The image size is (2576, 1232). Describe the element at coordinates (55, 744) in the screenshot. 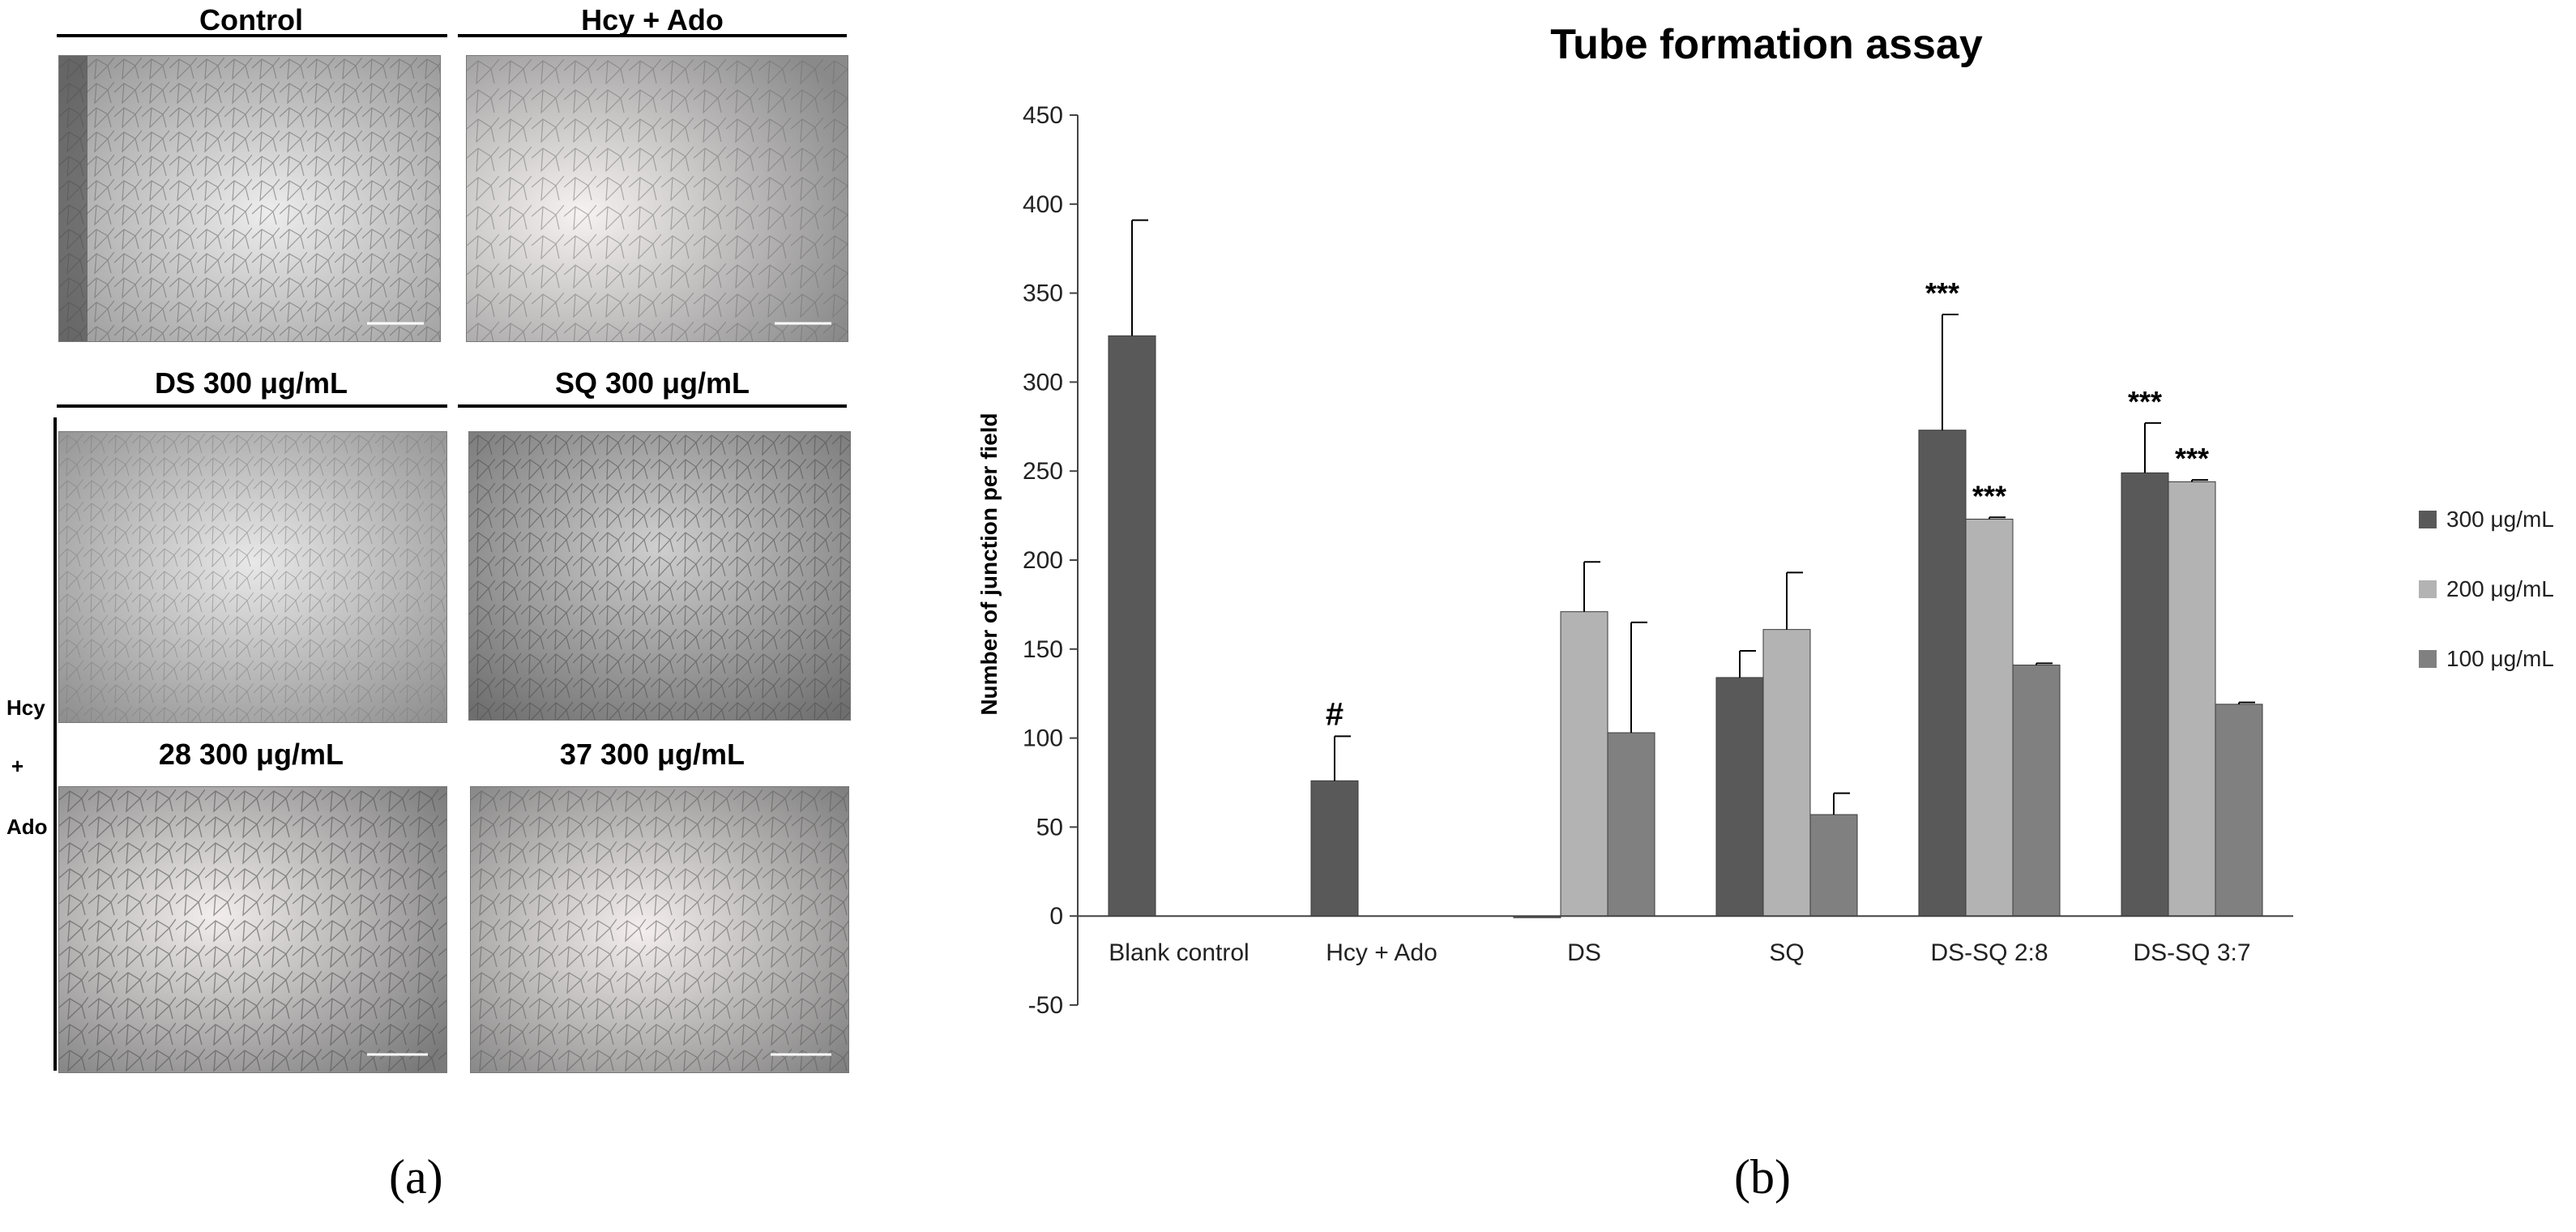

I see `hcy-ado-bracket` at that location.